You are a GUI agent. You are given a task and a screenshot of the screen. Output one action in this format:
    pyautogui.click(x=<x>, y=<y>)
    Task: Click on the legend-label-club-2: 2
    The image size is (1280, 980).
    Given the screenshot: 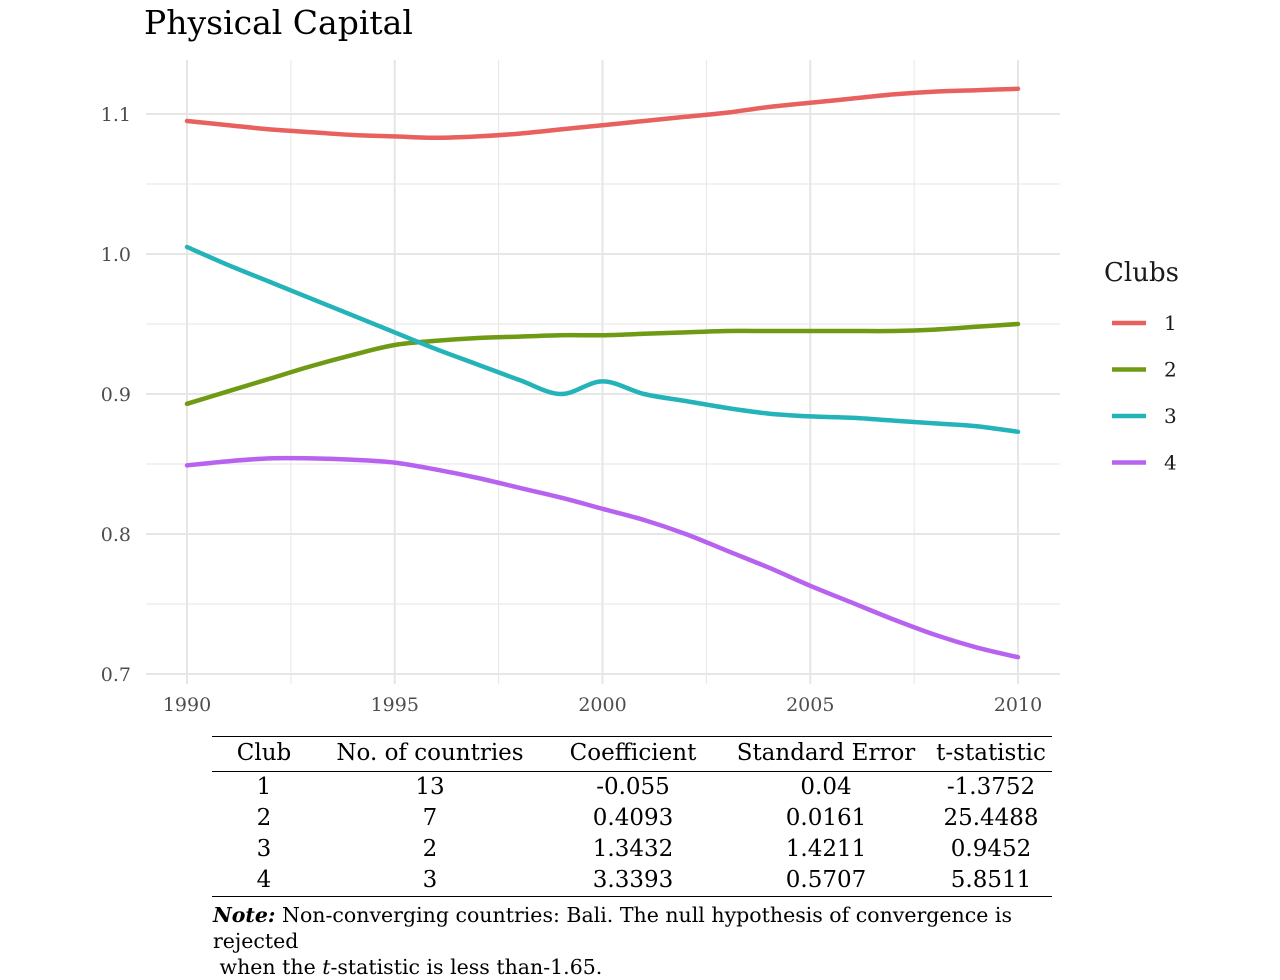 What is the action you would take?
    pyautogui.click(x=1170, y=370)
    